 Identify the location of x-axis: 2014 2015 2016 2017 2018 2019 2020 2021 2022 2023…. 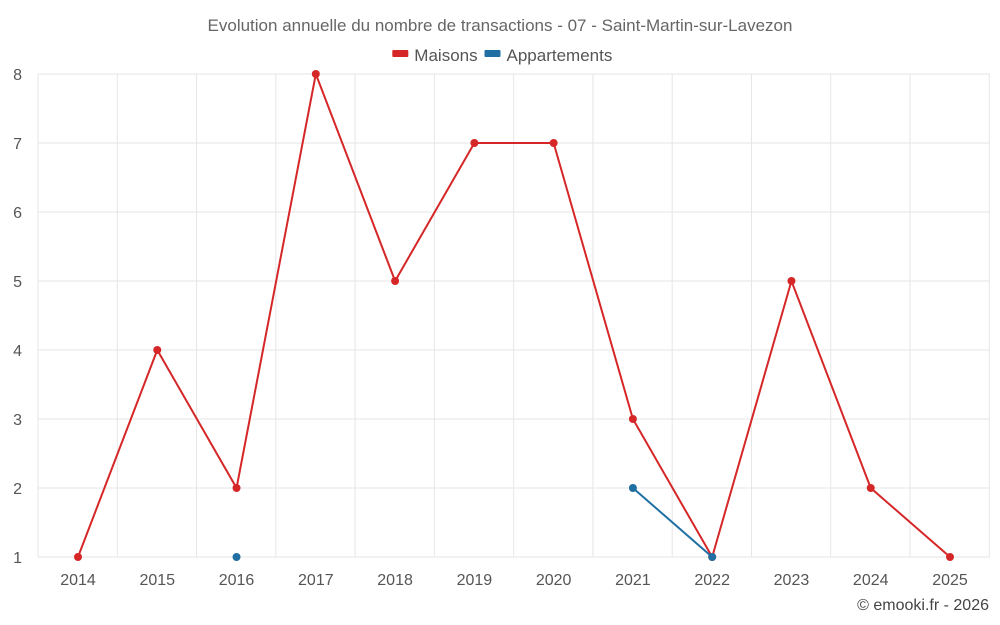
(514, 580).